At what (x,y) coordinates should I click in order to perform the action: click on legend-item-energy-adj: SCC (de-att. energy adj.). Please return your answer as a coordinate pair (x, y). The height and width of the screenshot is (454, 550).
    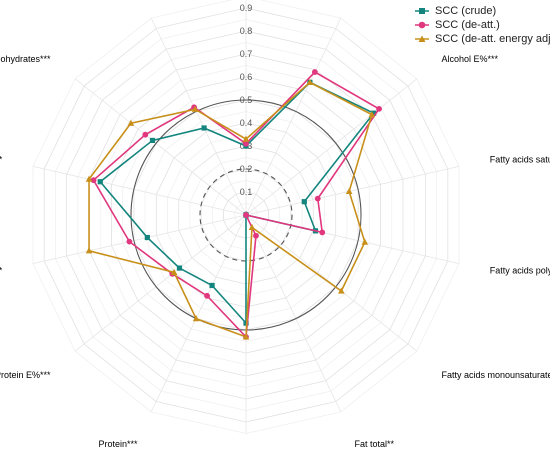
    Looking at the image, I should click on (482, 39).